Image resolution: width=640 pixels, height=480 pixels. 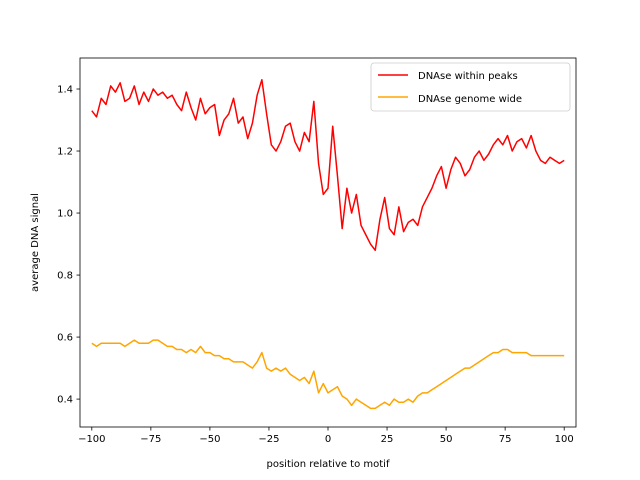 I want to click on x-tick-label: 75, so click(x=505, y=439).